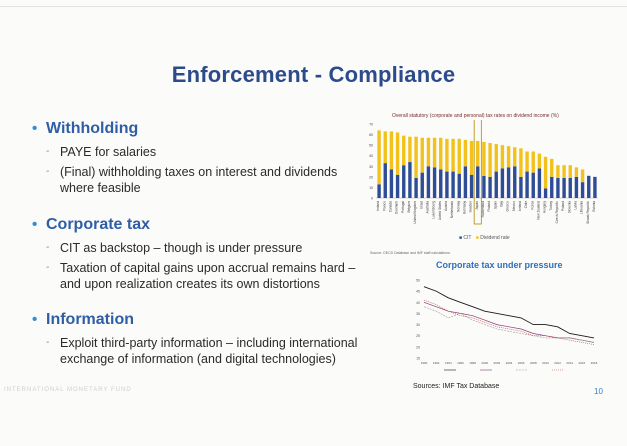  I want to click on x-tick-label: Austria, so click(446, 206).